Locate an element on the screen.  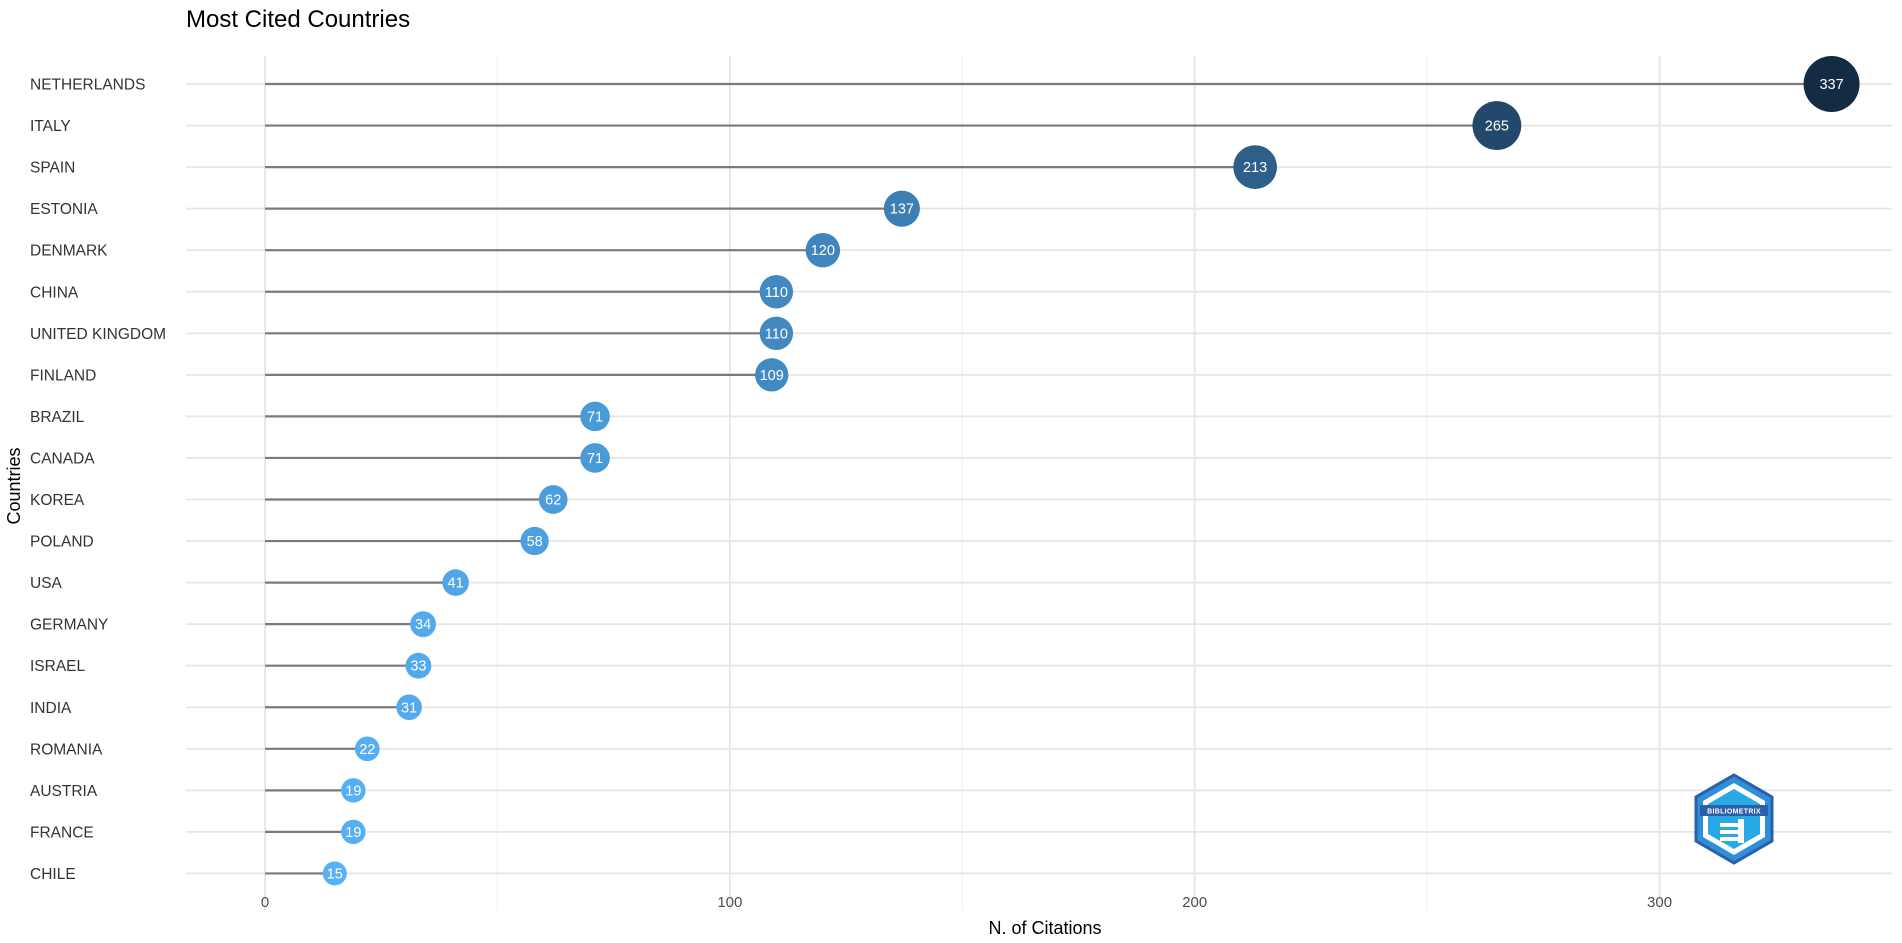
category-label: UNITED KINGDOM is located at coordinates (98, 334).